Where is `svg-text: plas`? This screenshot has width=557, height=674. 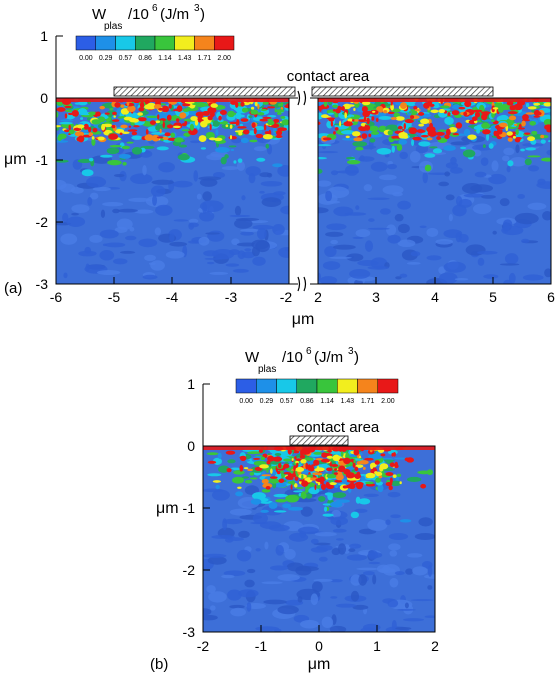 svg-text: plas is located at coordinates (113, 26).